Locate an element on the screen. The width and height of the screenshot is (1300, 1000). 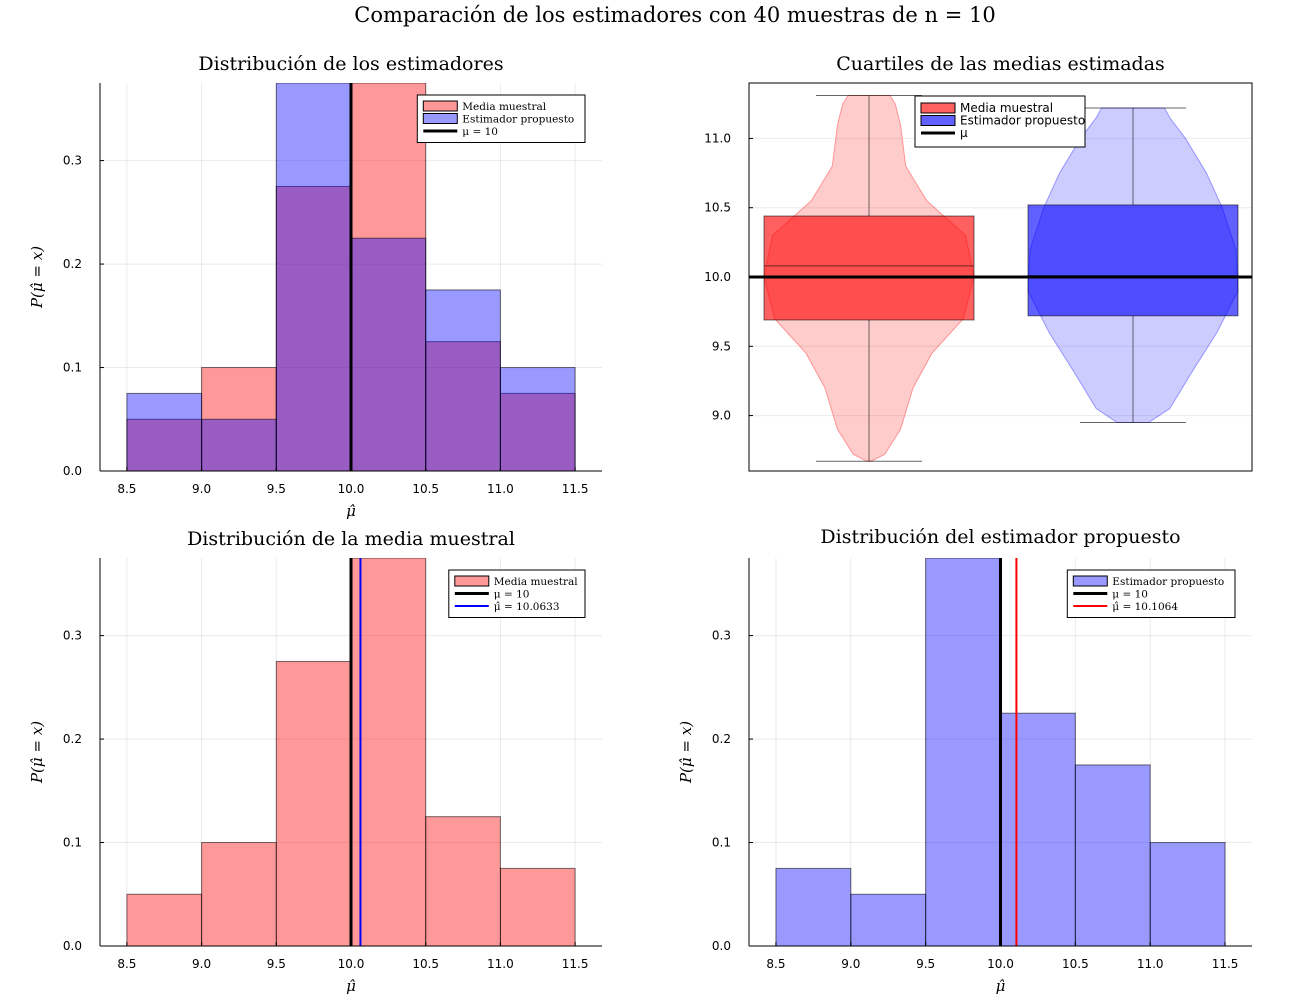
y-tick-label: 9.0 is located at coordinates (721, 416).